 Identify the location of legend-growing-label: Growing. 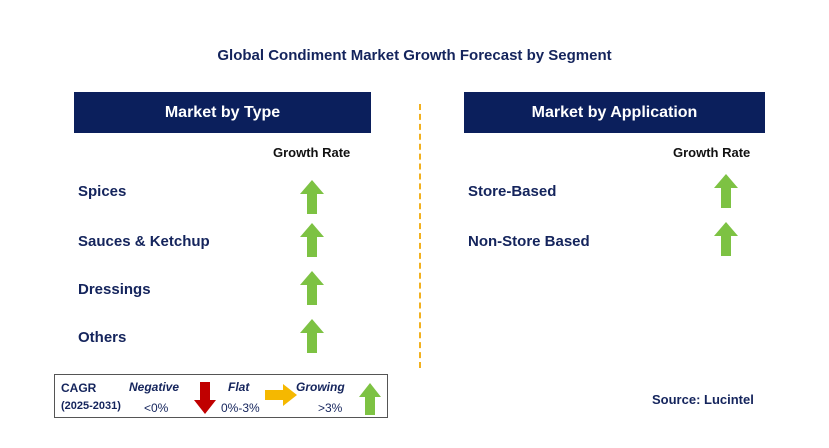
(320, 387).